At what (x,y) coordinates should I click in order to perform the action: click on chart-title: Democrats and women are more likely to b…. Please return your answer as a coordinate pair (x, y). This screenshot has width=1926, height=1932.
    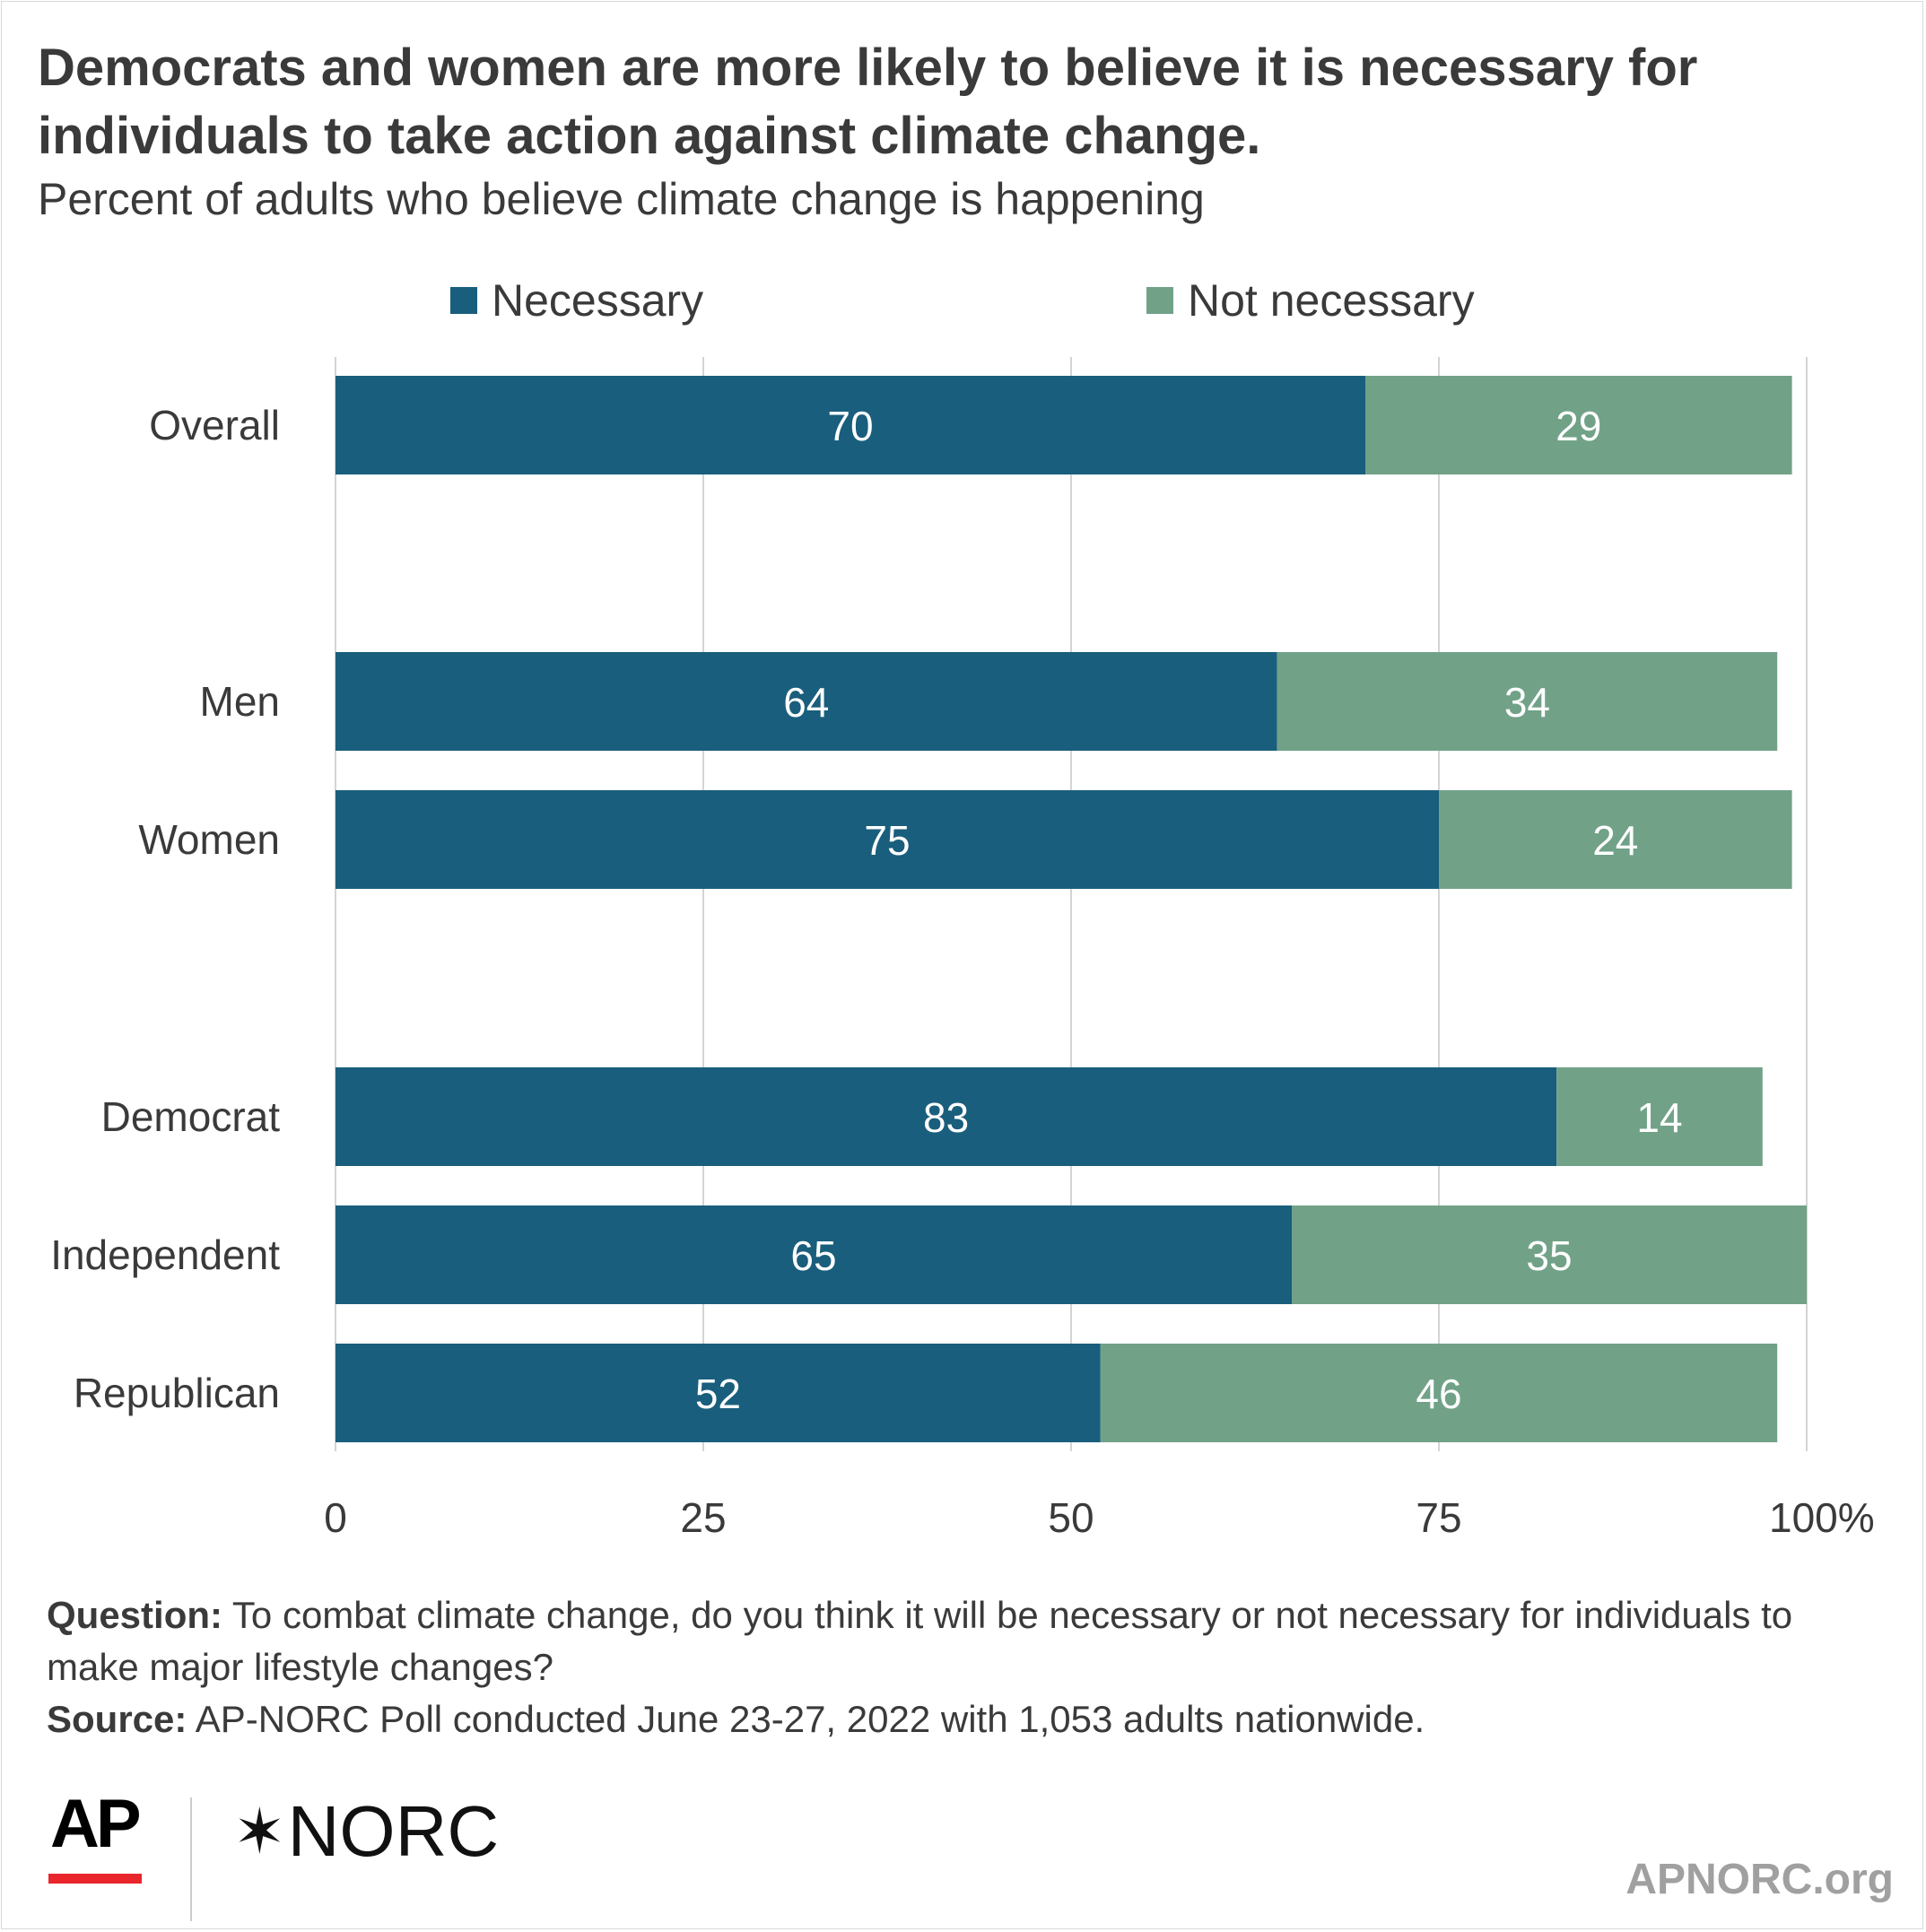
    Looking at the image, I should click on (868, 102).